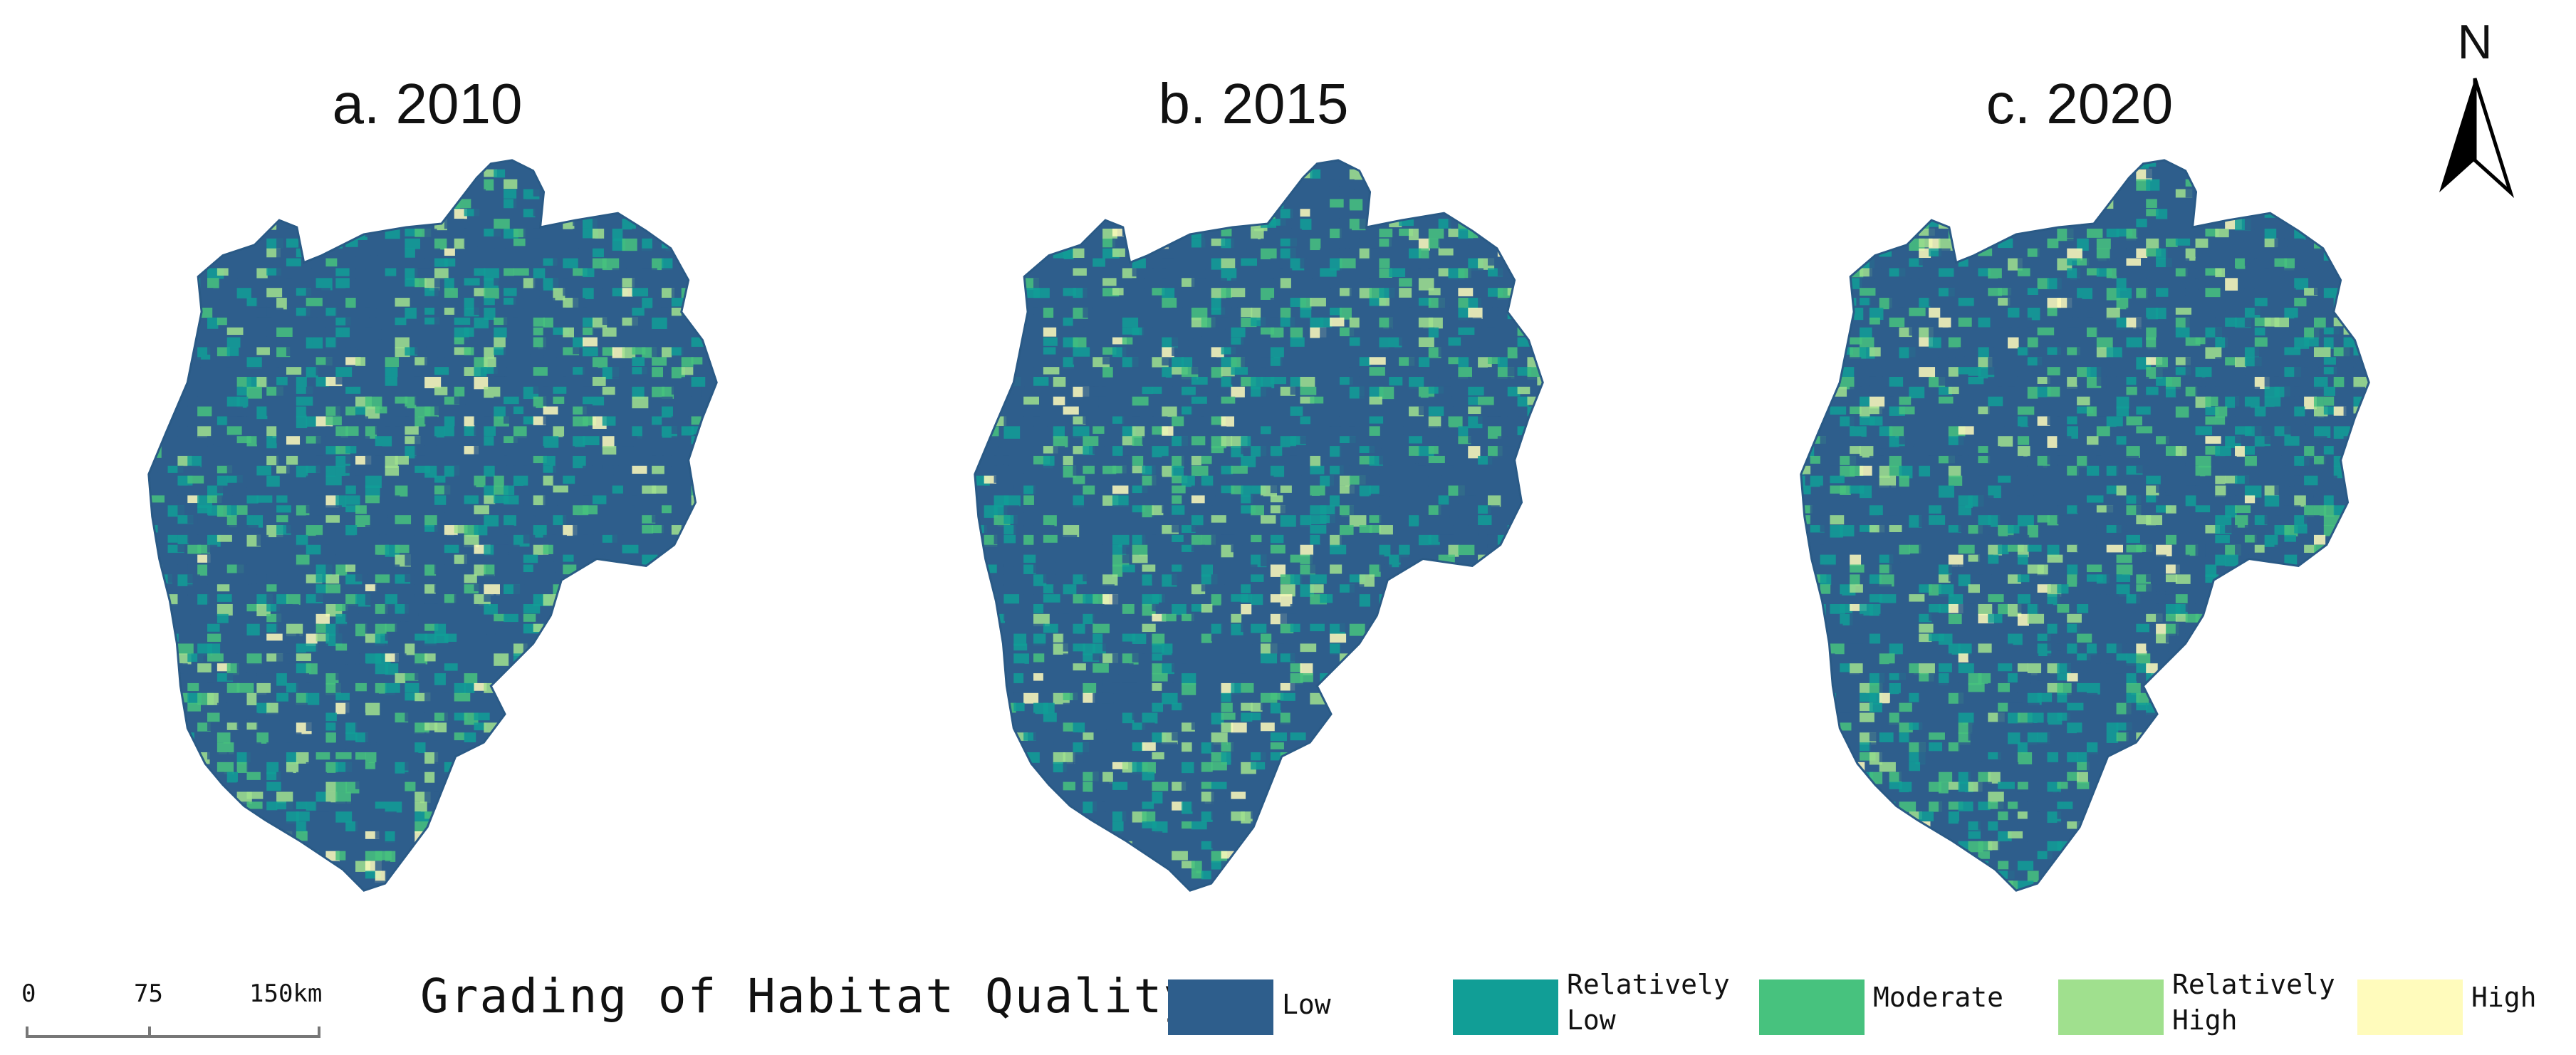 This screenshot has height=1055, width=2576. I want to click on scale-tick-75: 75, so click(148, 993).